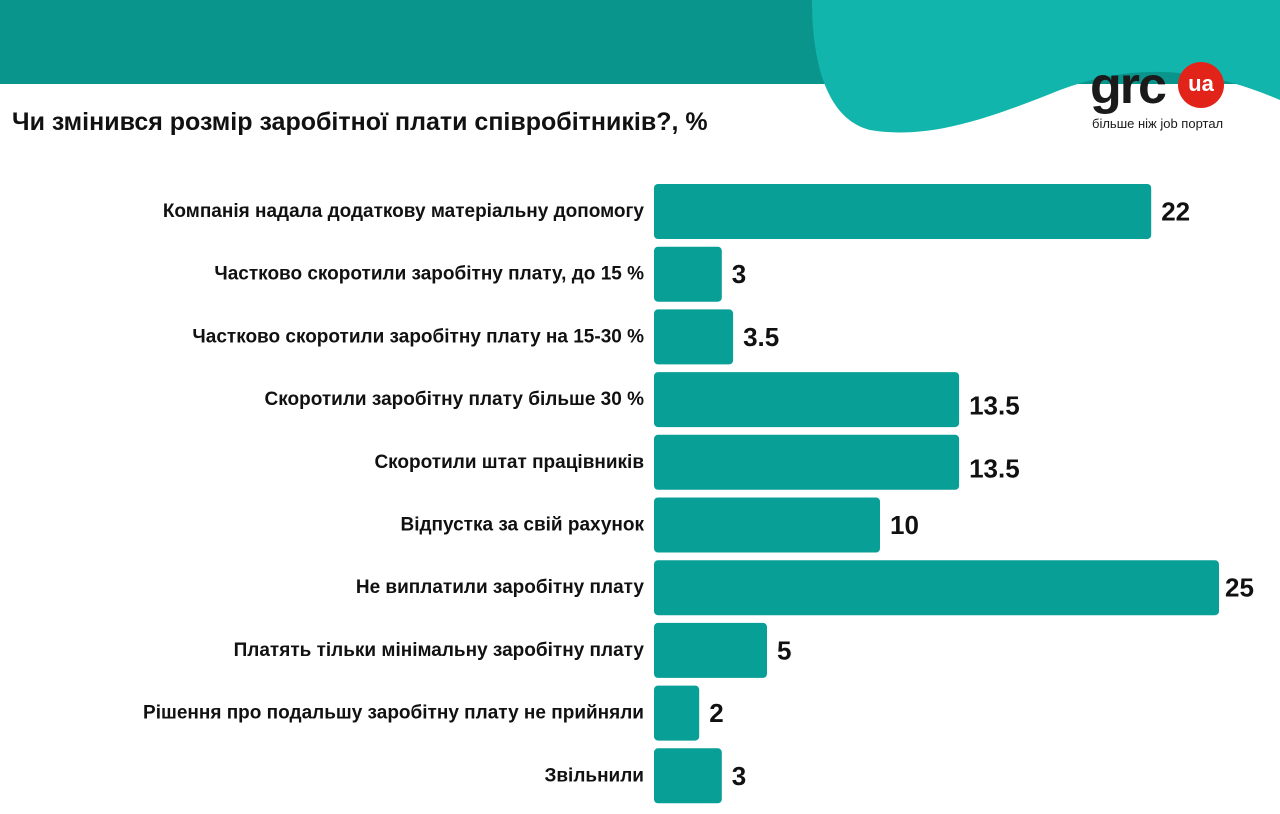  I want to click on bar-label-9: Звільнили, so click(594, 775).